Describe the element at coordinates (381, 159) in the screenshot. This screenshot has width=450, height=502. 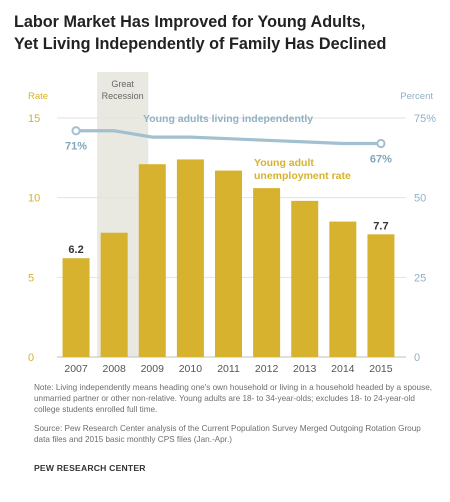
I see `line-data-label-last: 67%` at that location.